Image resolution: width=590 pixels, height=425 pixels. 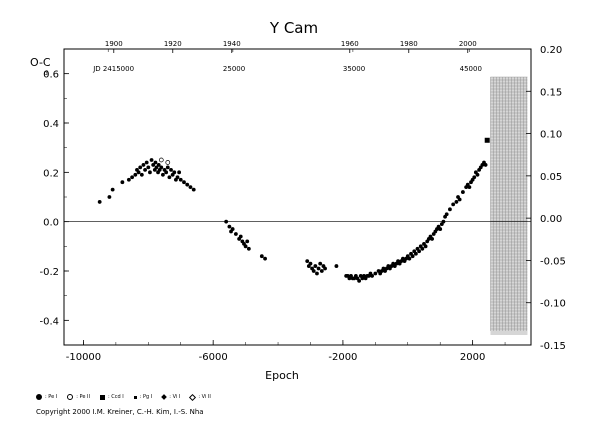 What do you see at coordinates (51, 173) in the screenshot?
I see `y-tick-label: 0.2` at bounding box center [51, 173].